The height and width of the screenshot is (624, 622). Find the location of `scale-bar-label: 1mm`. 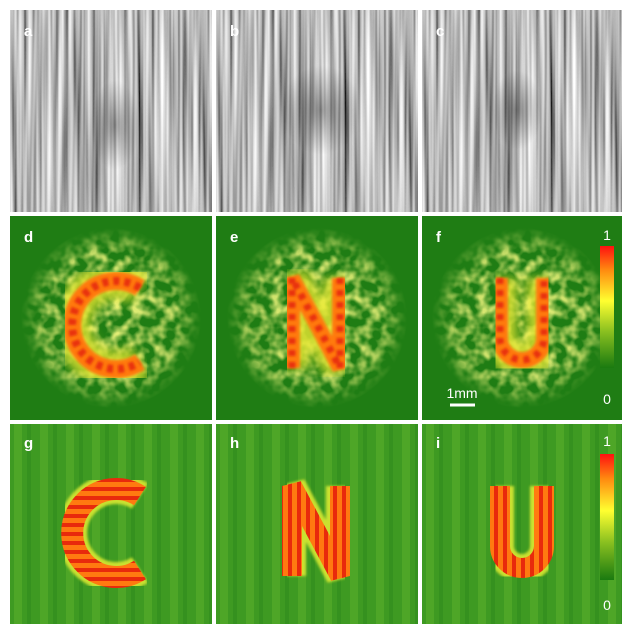

scale-bar-label: 1mm is located at coordinates (461, 393).